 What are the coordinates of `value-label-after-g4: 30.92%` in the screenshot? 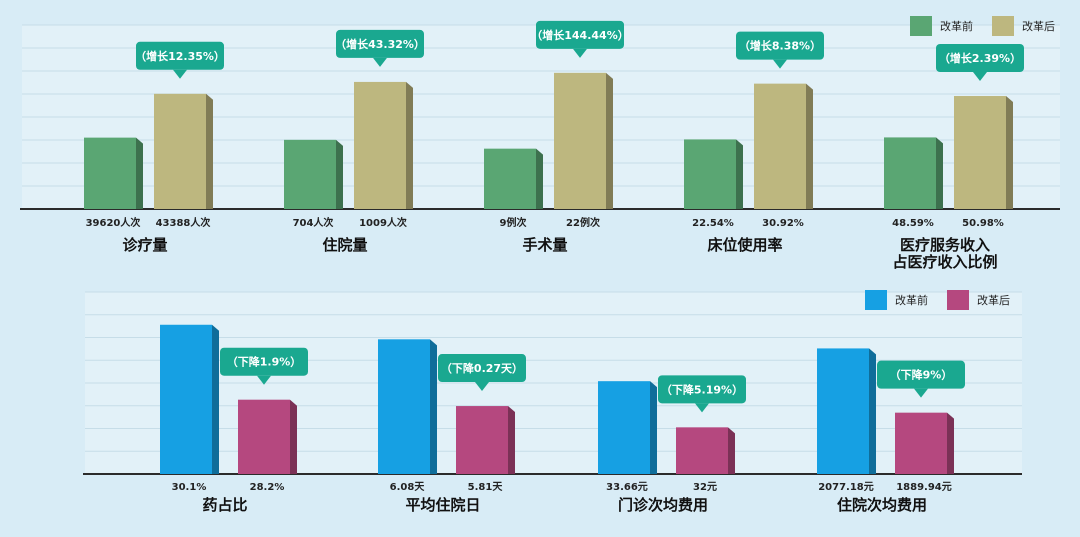 It's located at (783, 223).